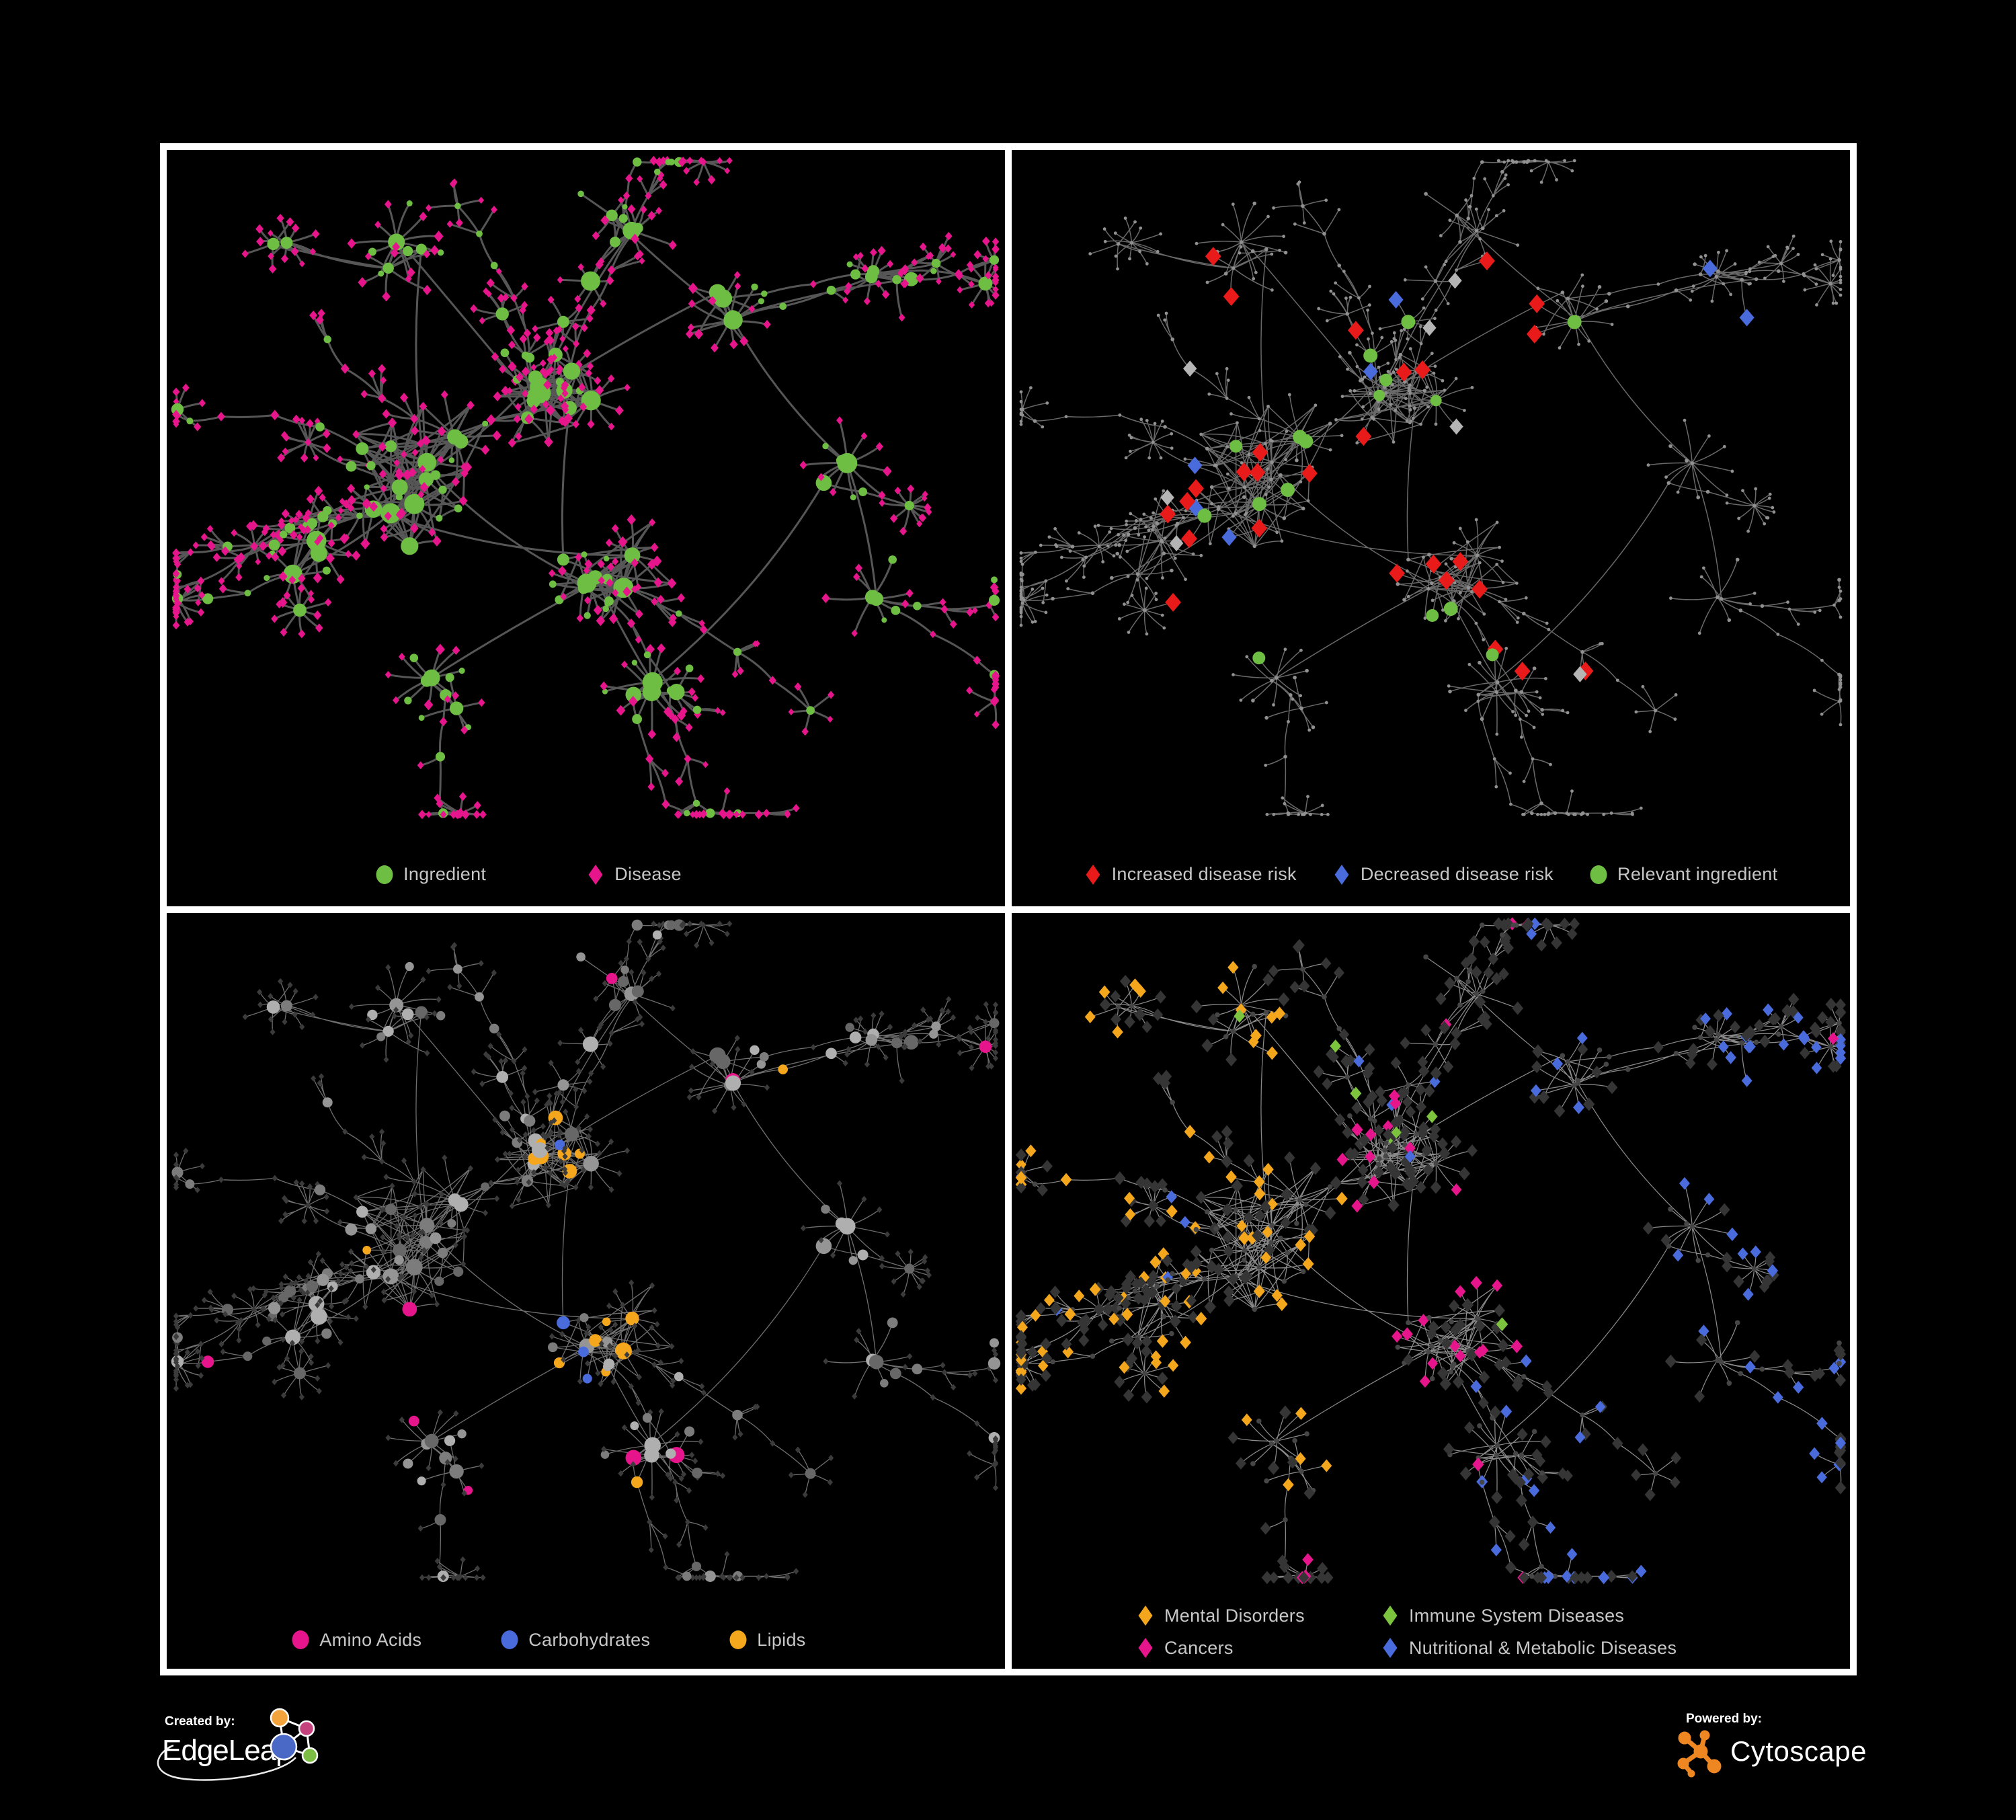  What do you see at coordinates (306, 1728) in the screenshot?
I see `edgeleap-node-magenta-icon` at bounding box center [306, 1728].